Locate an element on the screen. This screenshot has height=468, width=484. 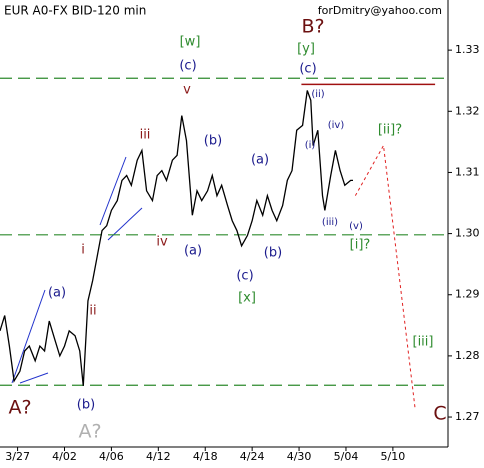
wave-label: (v) is located at coordinates (356, 226).